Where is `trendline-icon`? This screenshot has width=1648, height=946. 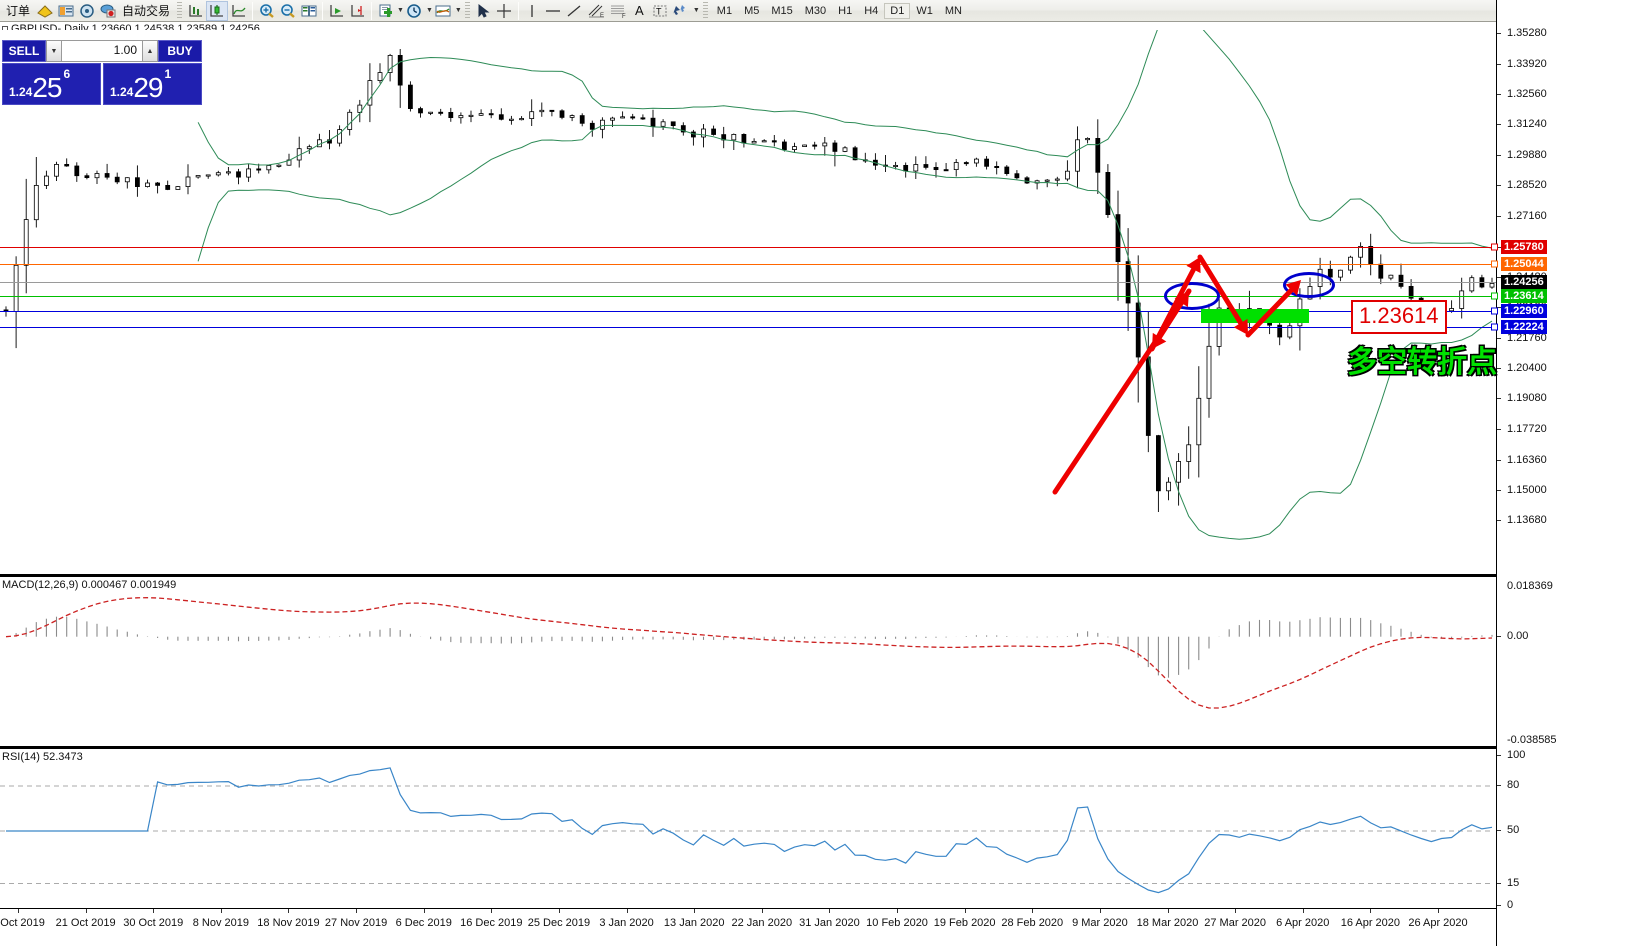 trendline-icon is located at coordinates (574, 11).